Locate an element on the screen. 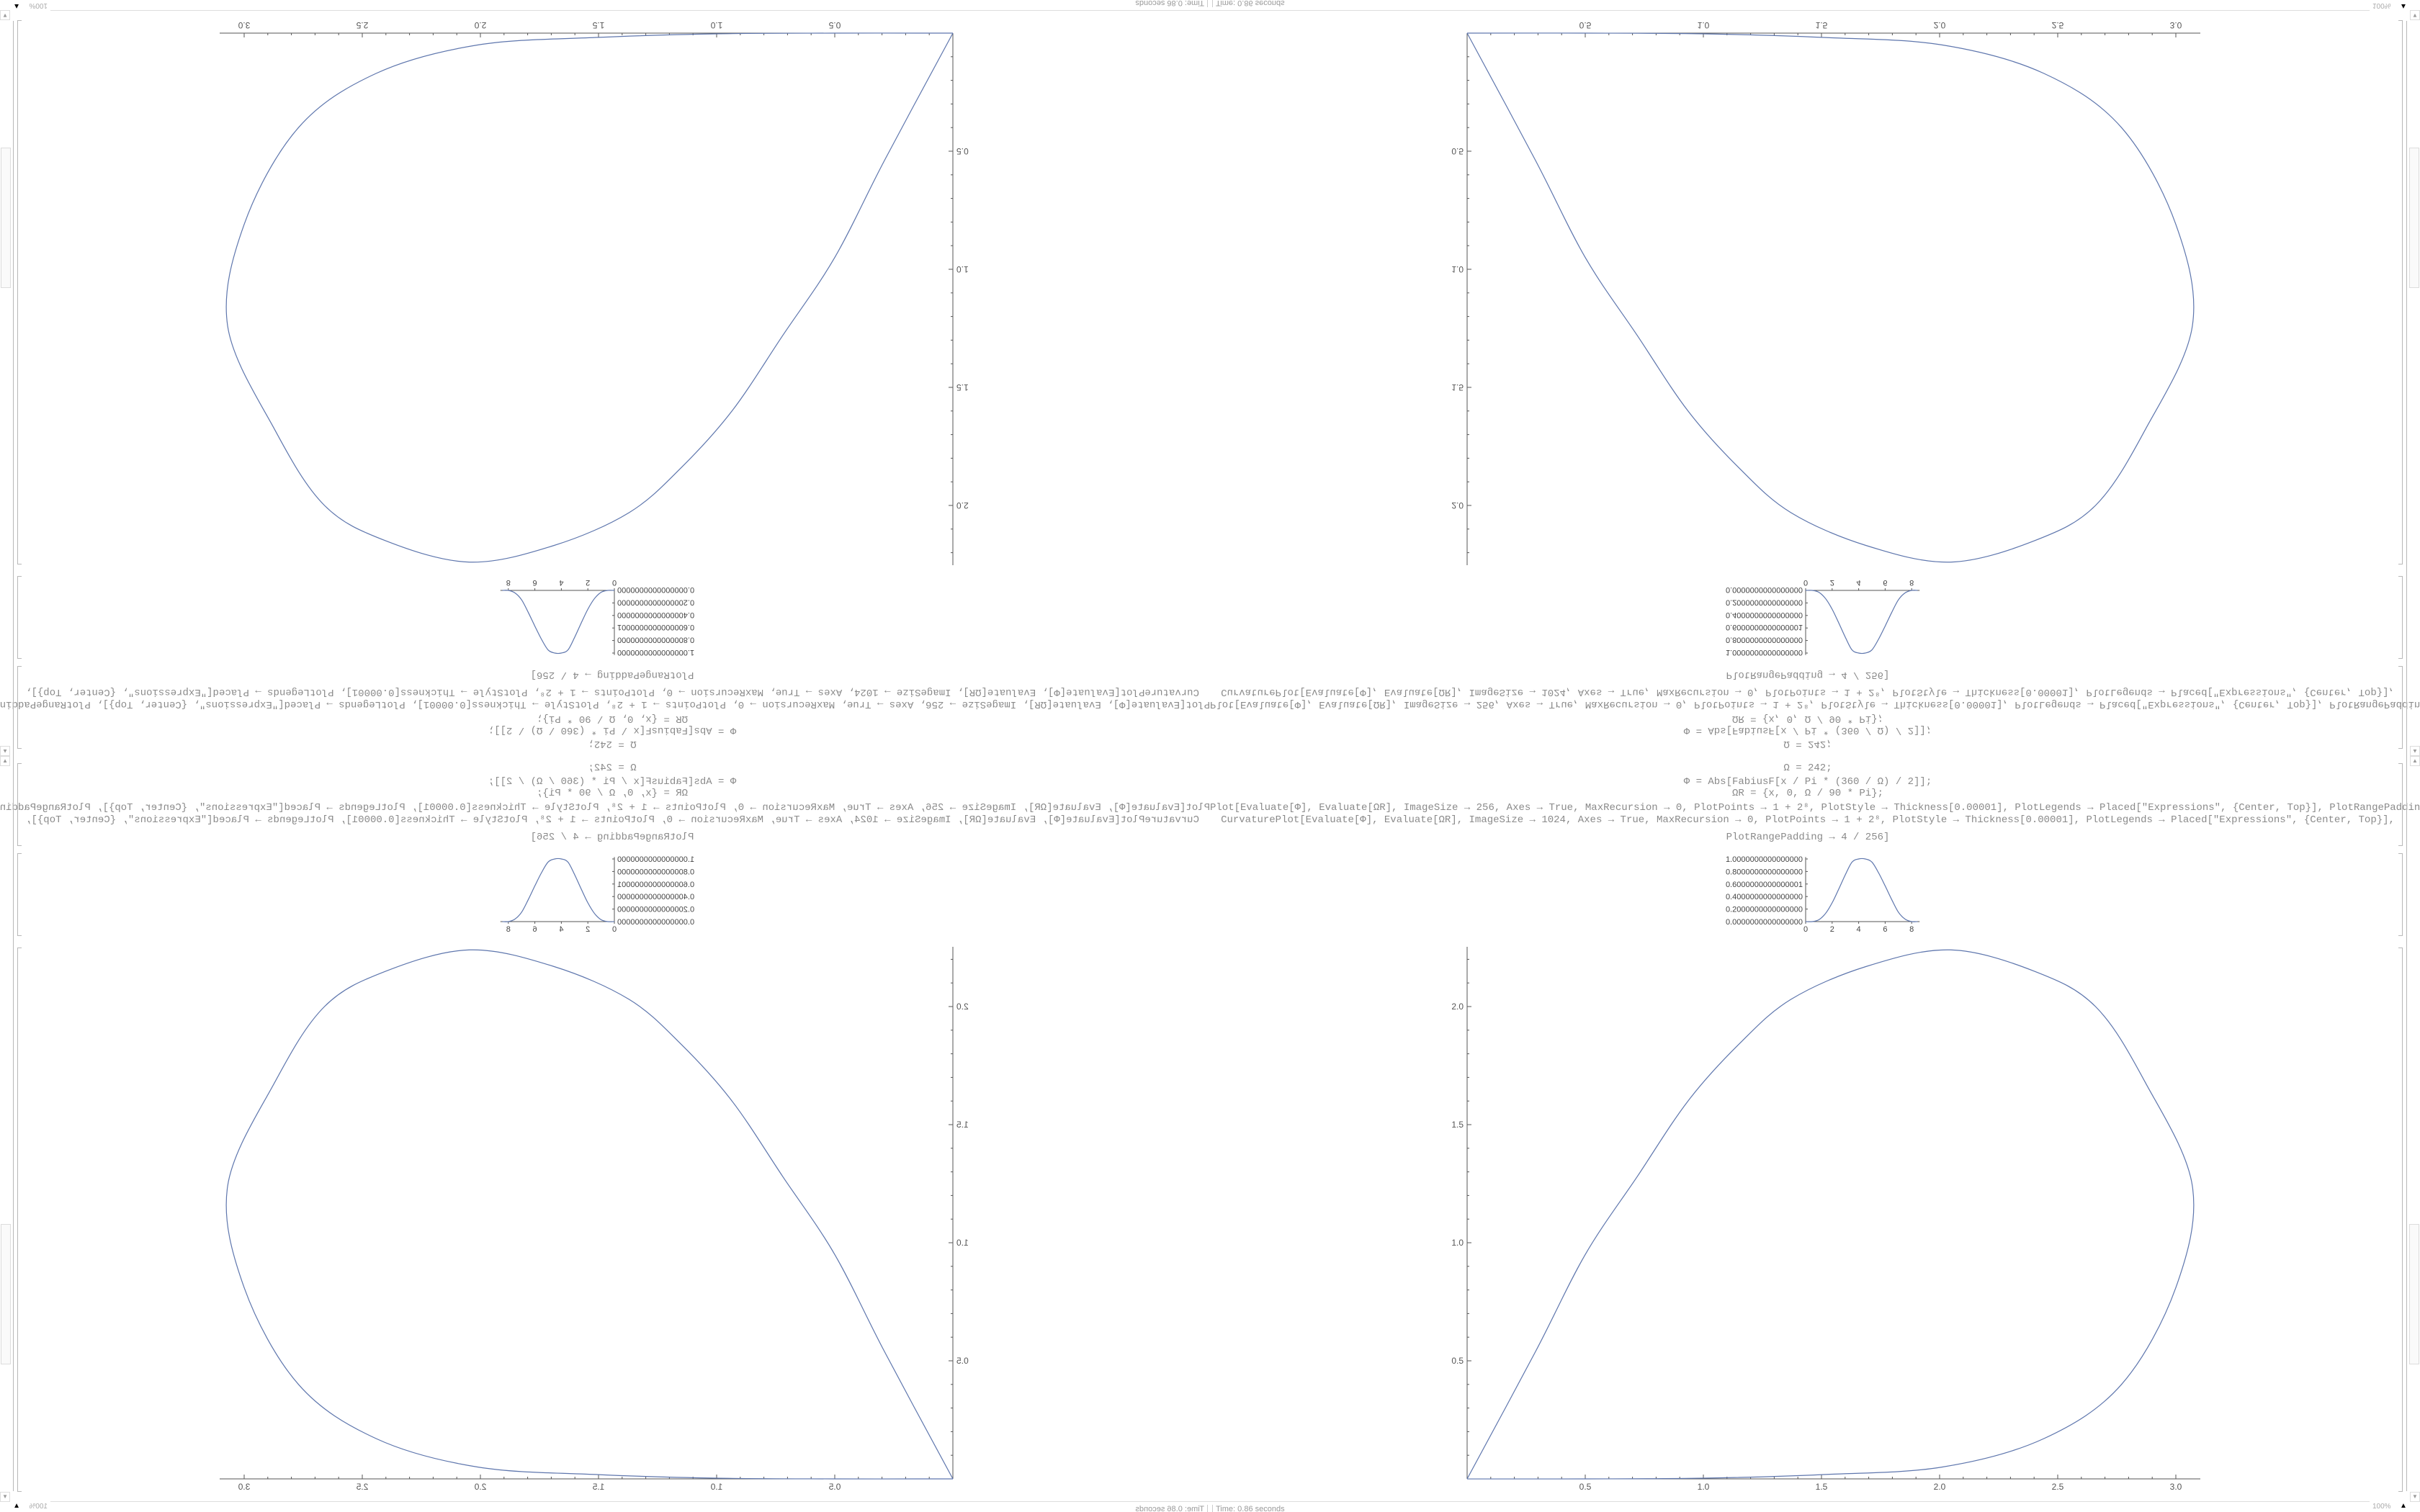  fabius-curve is located at coordinates (1862, 890).